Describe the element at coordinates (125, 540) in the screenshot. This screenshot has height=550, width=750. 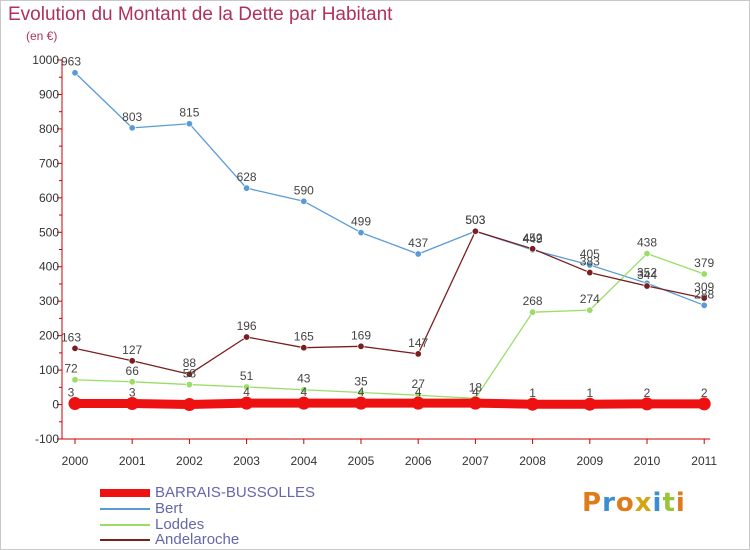
I see `legend-swatch-andelaroche` at that location.